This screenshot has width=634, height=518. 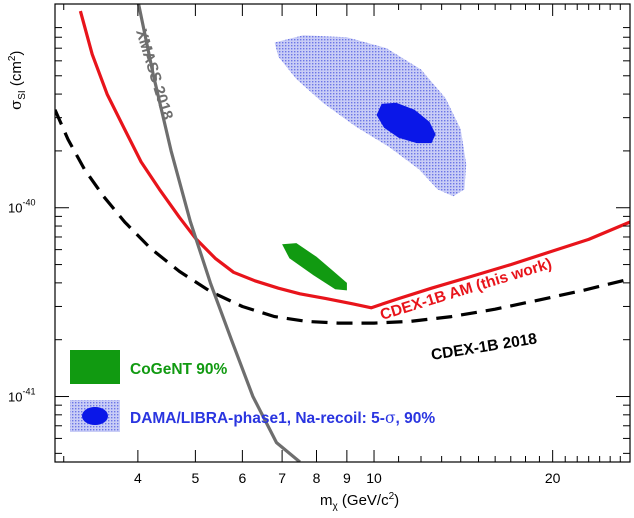 I want to click on cdex-2018-annotation: CDEX-1B 2018, so click(x=484, y=347).